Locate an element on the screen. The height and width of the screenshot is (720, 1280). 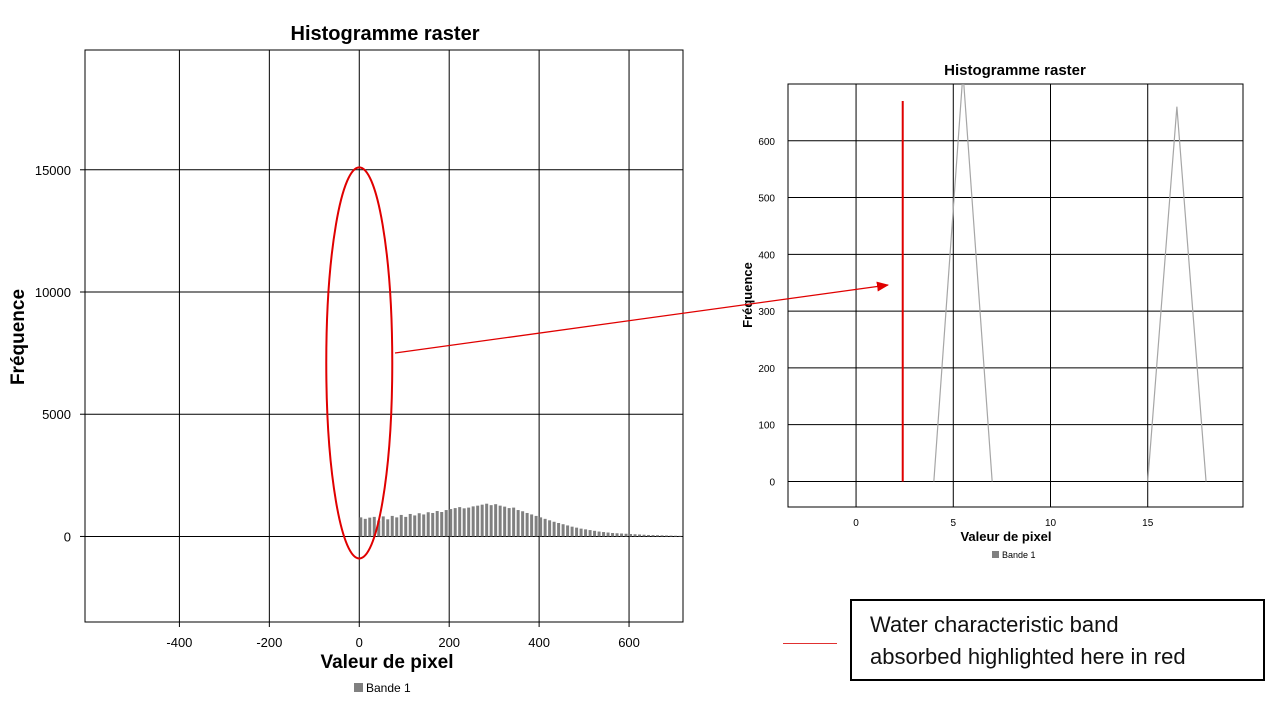
main-x-tick-label: -400 is located at coordinates (179, 642).